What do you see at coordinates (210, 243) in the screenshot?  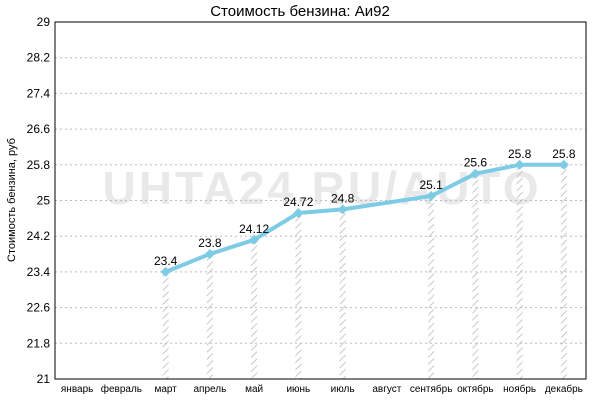 I see `data-label: 23.8` at bounding box center [210, 243].